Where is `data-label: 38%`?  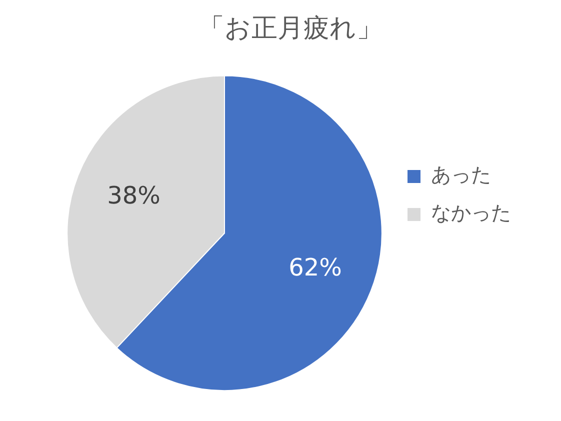
data-label: 38% is located at coordinates (133, 195).